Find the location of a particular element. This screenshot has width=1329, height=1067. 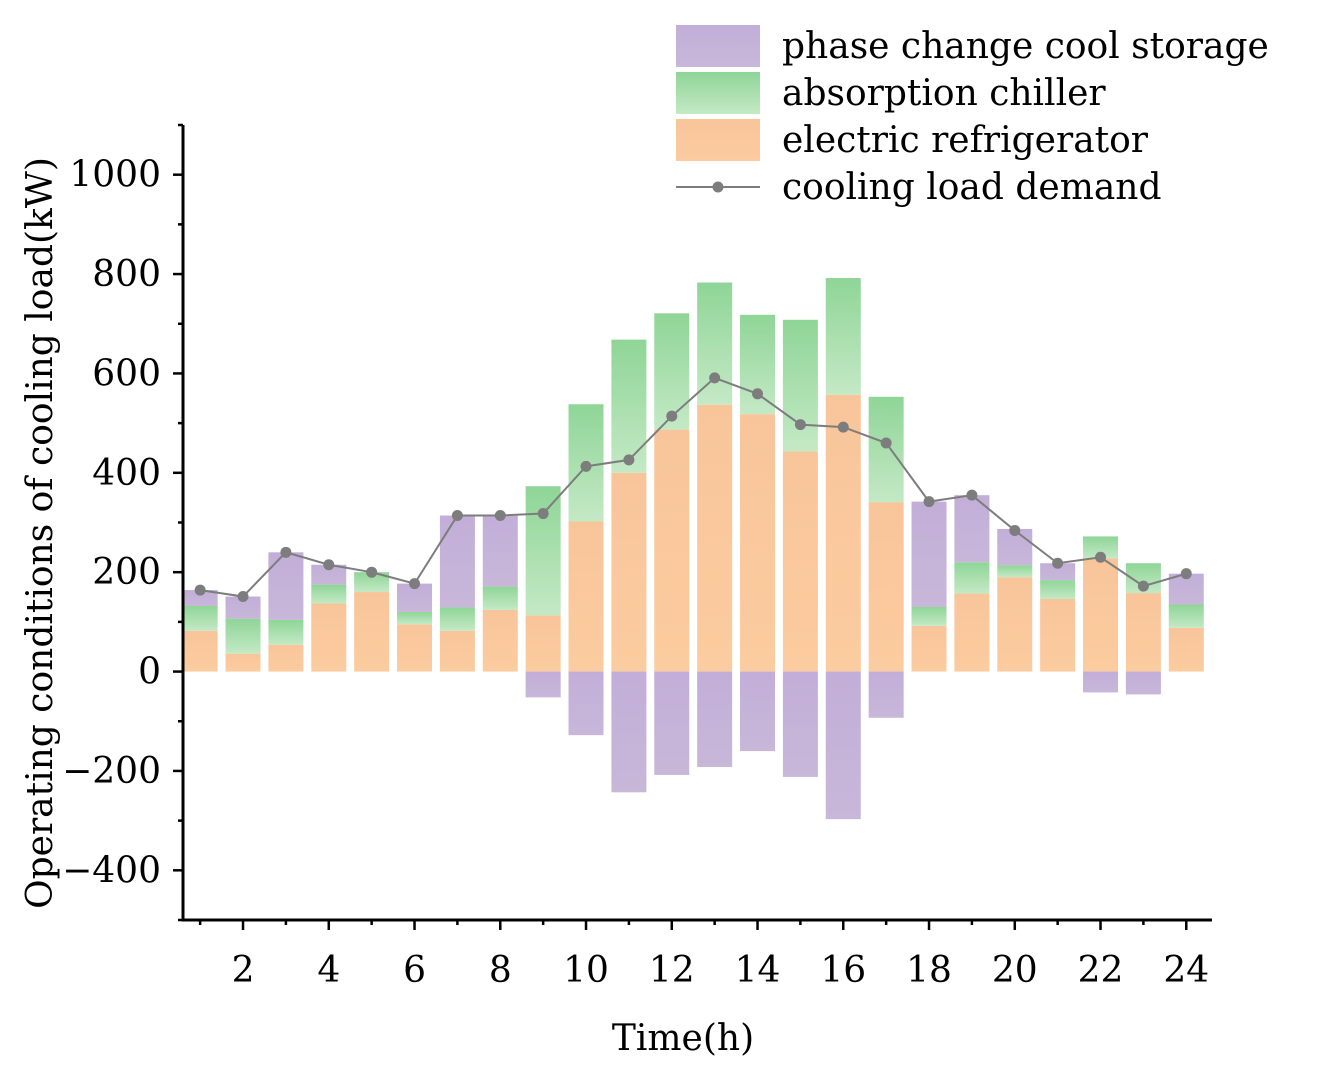

y-tick-label-600: 600 is located at coordinates (126, 373).